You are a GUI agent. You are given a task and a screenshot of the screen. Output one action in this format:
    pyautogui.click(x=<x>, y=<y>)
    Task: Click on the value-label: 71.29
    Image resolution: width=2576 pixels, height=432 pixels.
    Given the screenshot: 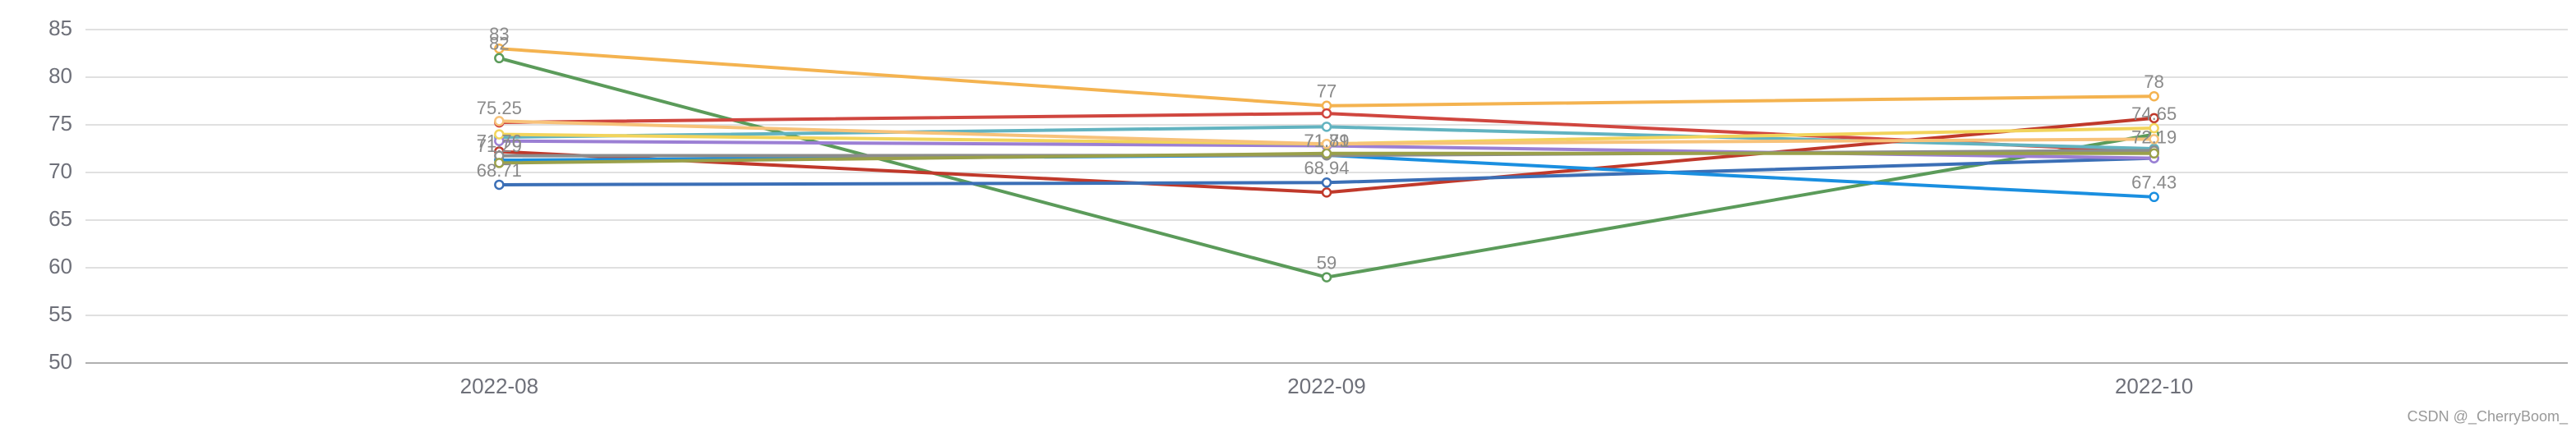 What is the action you would take?
    pyautogui.click(x=499, y=146)
    